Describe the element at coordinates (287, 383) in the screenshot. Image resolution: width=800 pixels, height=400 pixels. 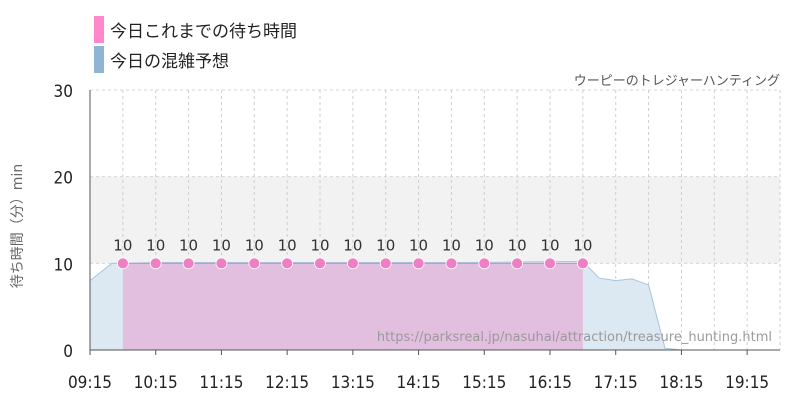
I see `x-tick-label: 12:15` at that location.